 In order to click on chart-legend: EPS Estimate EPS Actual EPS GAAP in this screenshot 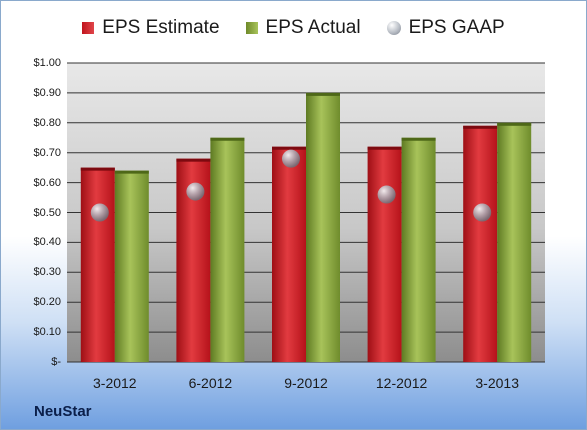, I will do `click(293, 28)`.